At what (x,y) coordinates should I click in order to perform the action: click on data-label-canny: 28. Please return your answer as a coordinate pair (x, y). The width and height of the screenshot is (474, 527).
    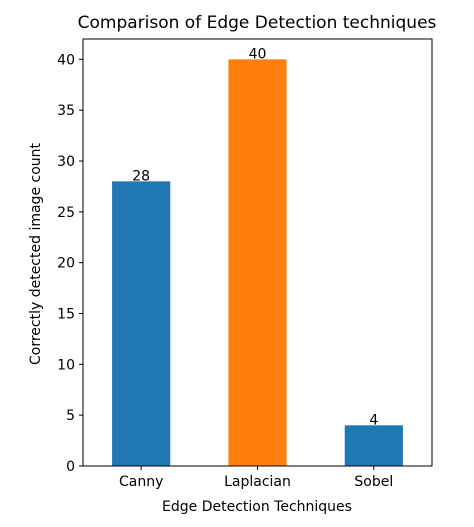
    Looking at the image, I should click on (141, 176).